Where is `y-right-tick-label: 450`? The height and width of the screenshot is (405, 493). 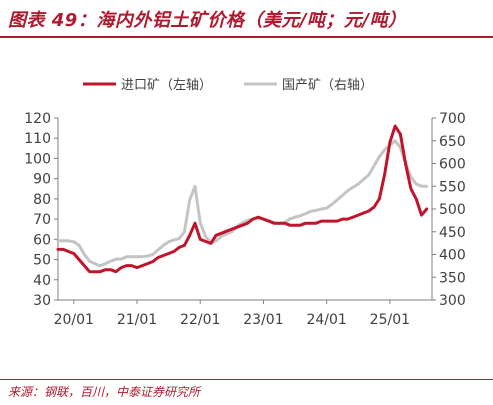 y-right-tick-label: 450 is located at coordinates (452, 233).